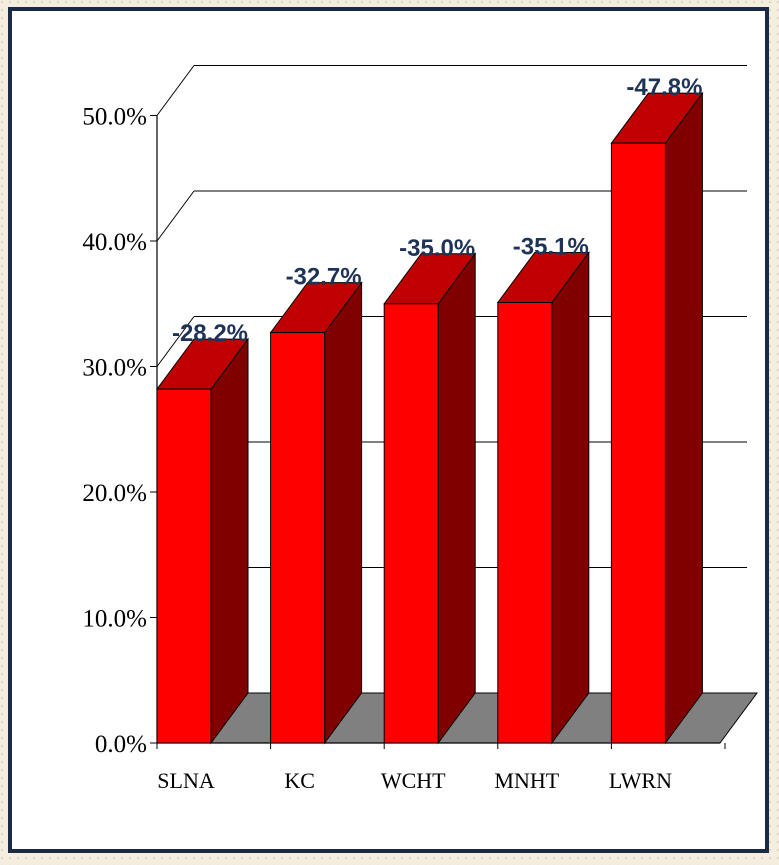  Describe the element at coordinates (551, 246) in the screenshot. I see `data-label: -35.1%` at that location.